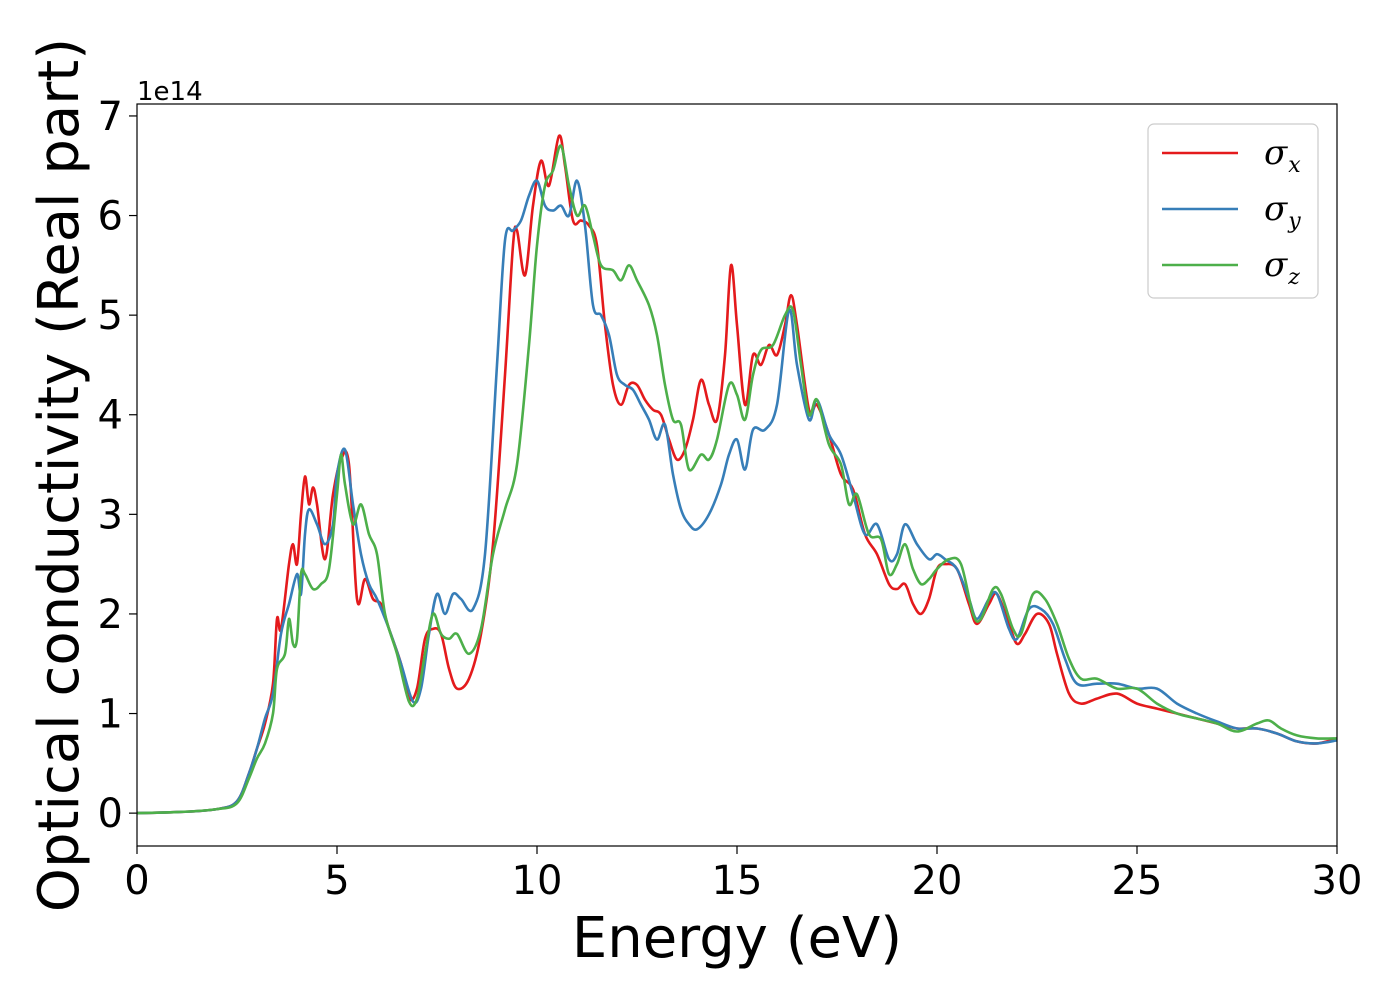  Describe the element at coordinates (110, 515) in the screenshot. I see `y-tick-label: 3` at that location.